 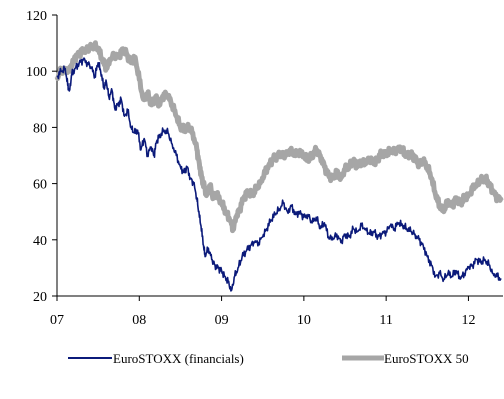 What do you see at coordinates (385, 320) in the screenshot?
I see `x-tick-label: 11` at bounding box center [385, 320].